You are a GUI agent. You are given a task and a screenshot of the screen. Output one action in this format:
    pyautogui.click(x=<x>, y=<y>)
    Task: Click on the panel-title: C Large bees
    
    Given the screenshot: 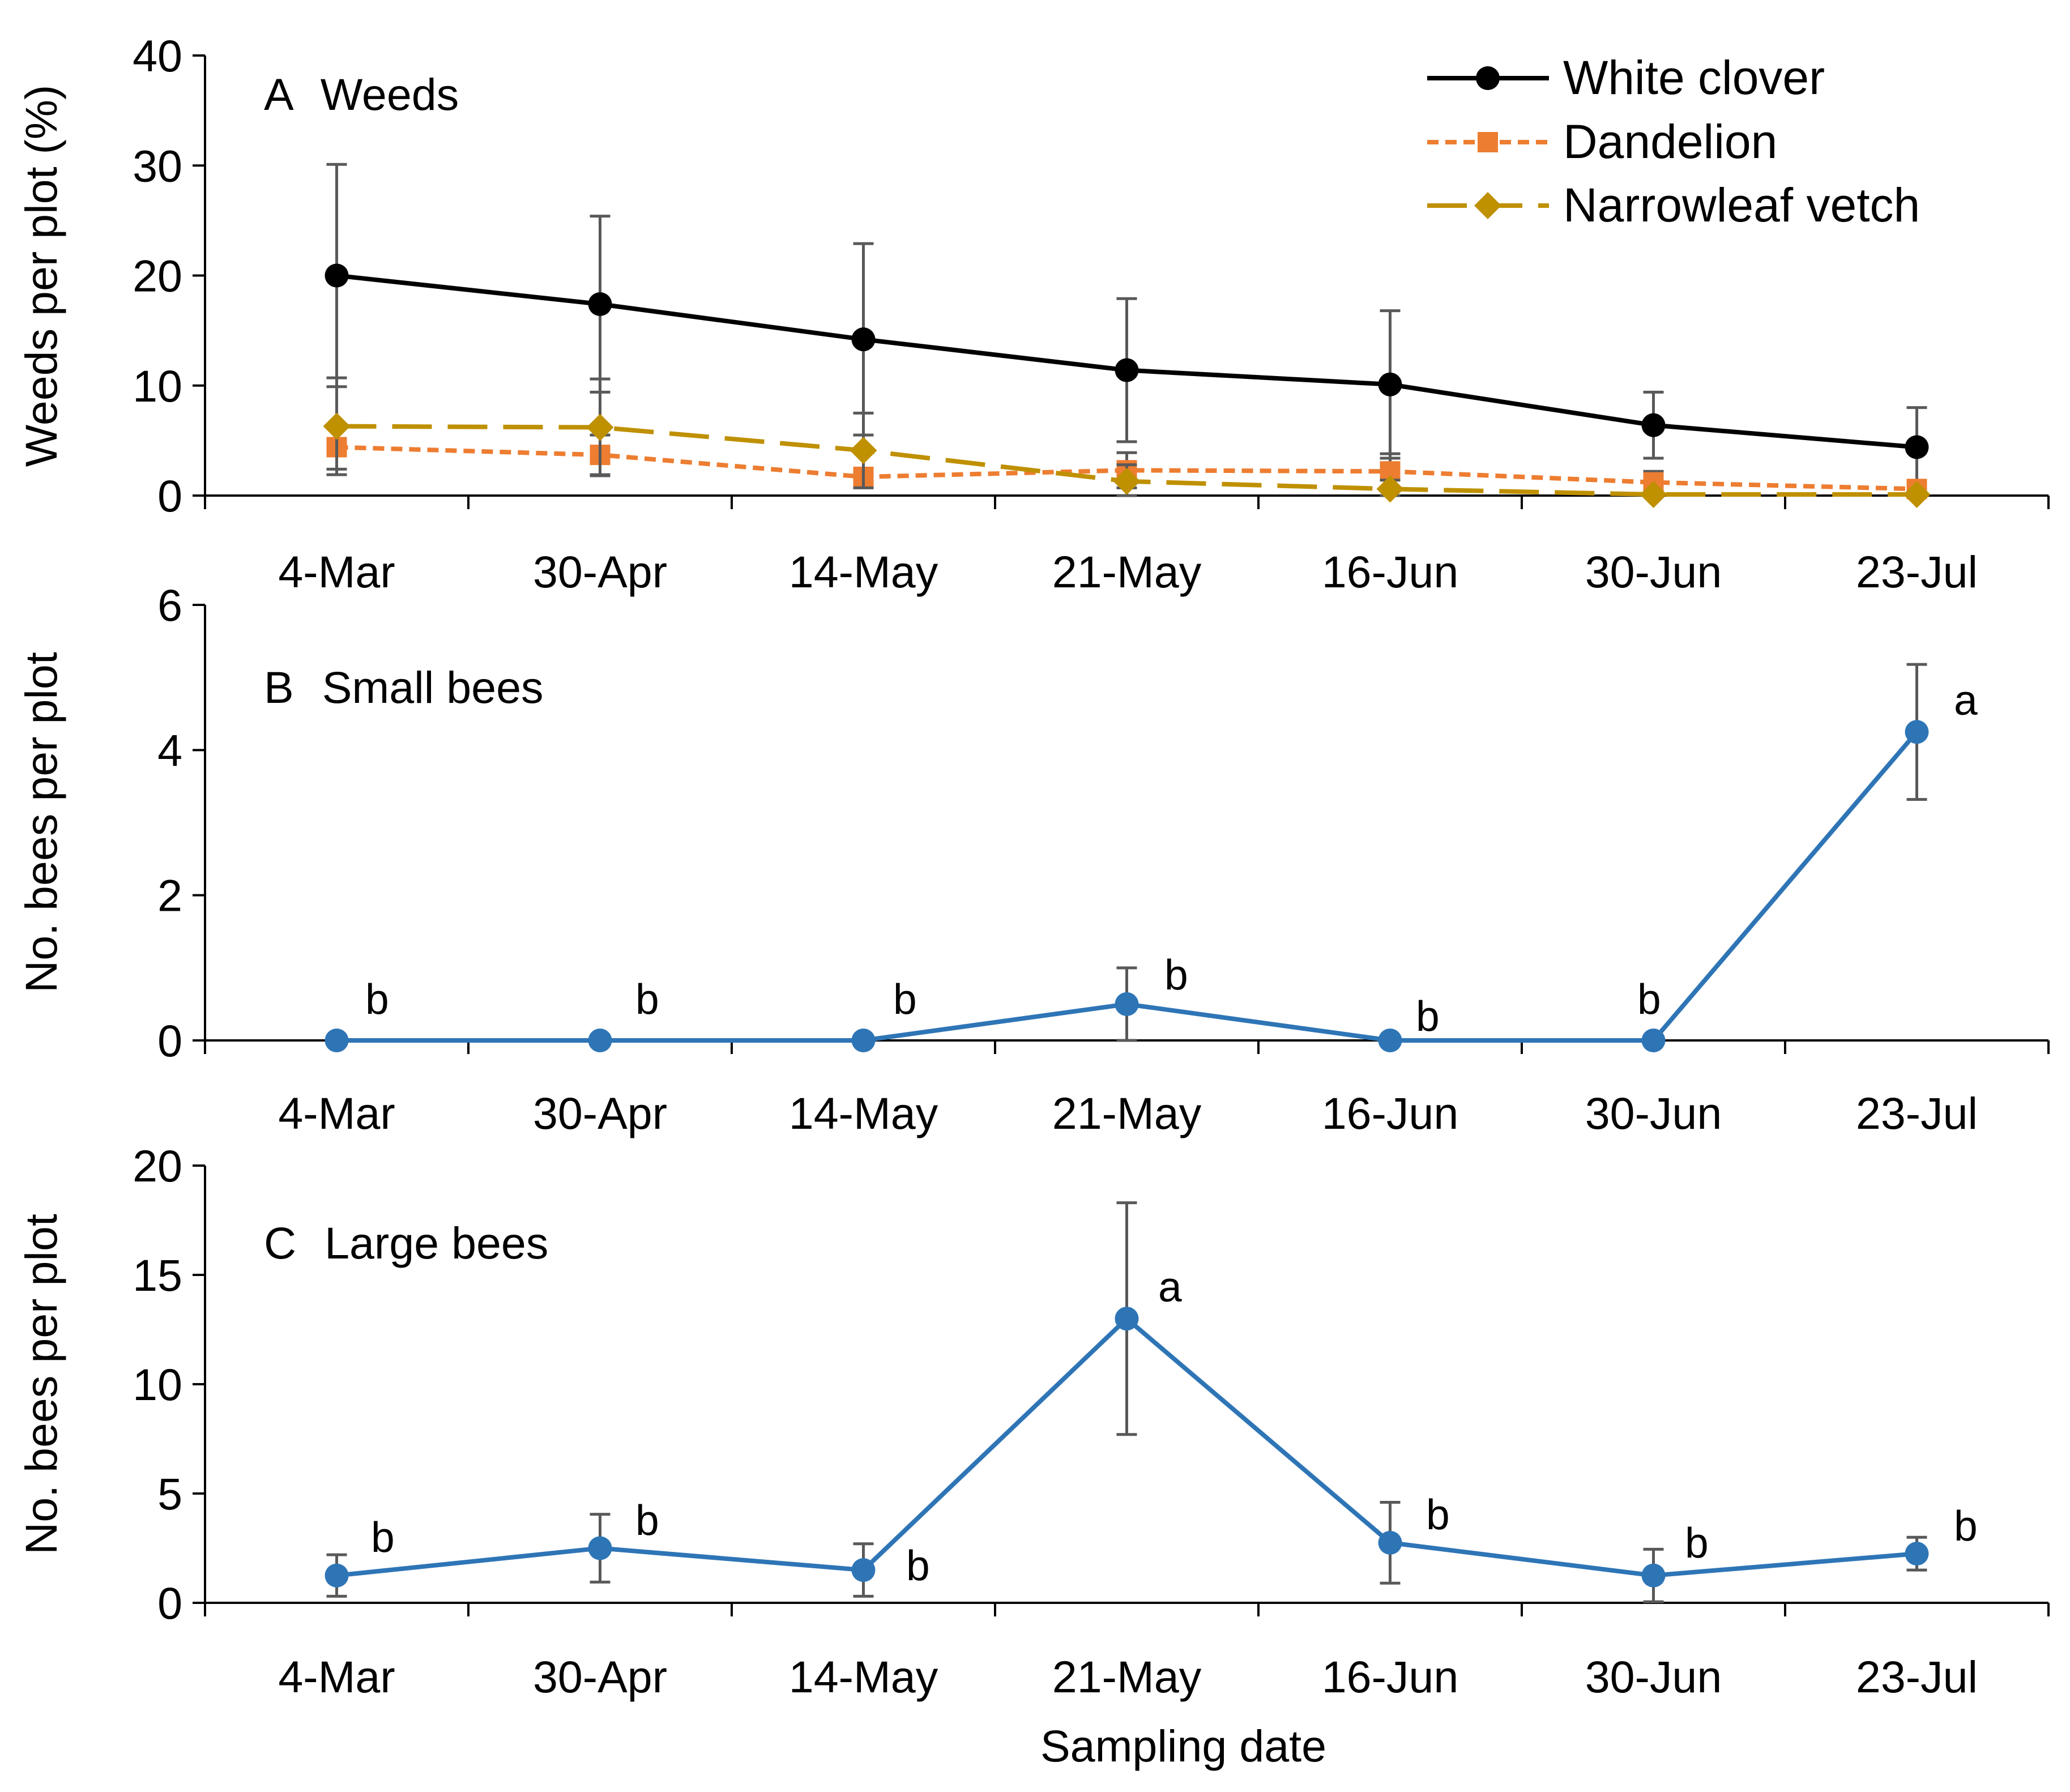 What is the action you would take?
    pyautogui.click(x=406, y=1243)
    